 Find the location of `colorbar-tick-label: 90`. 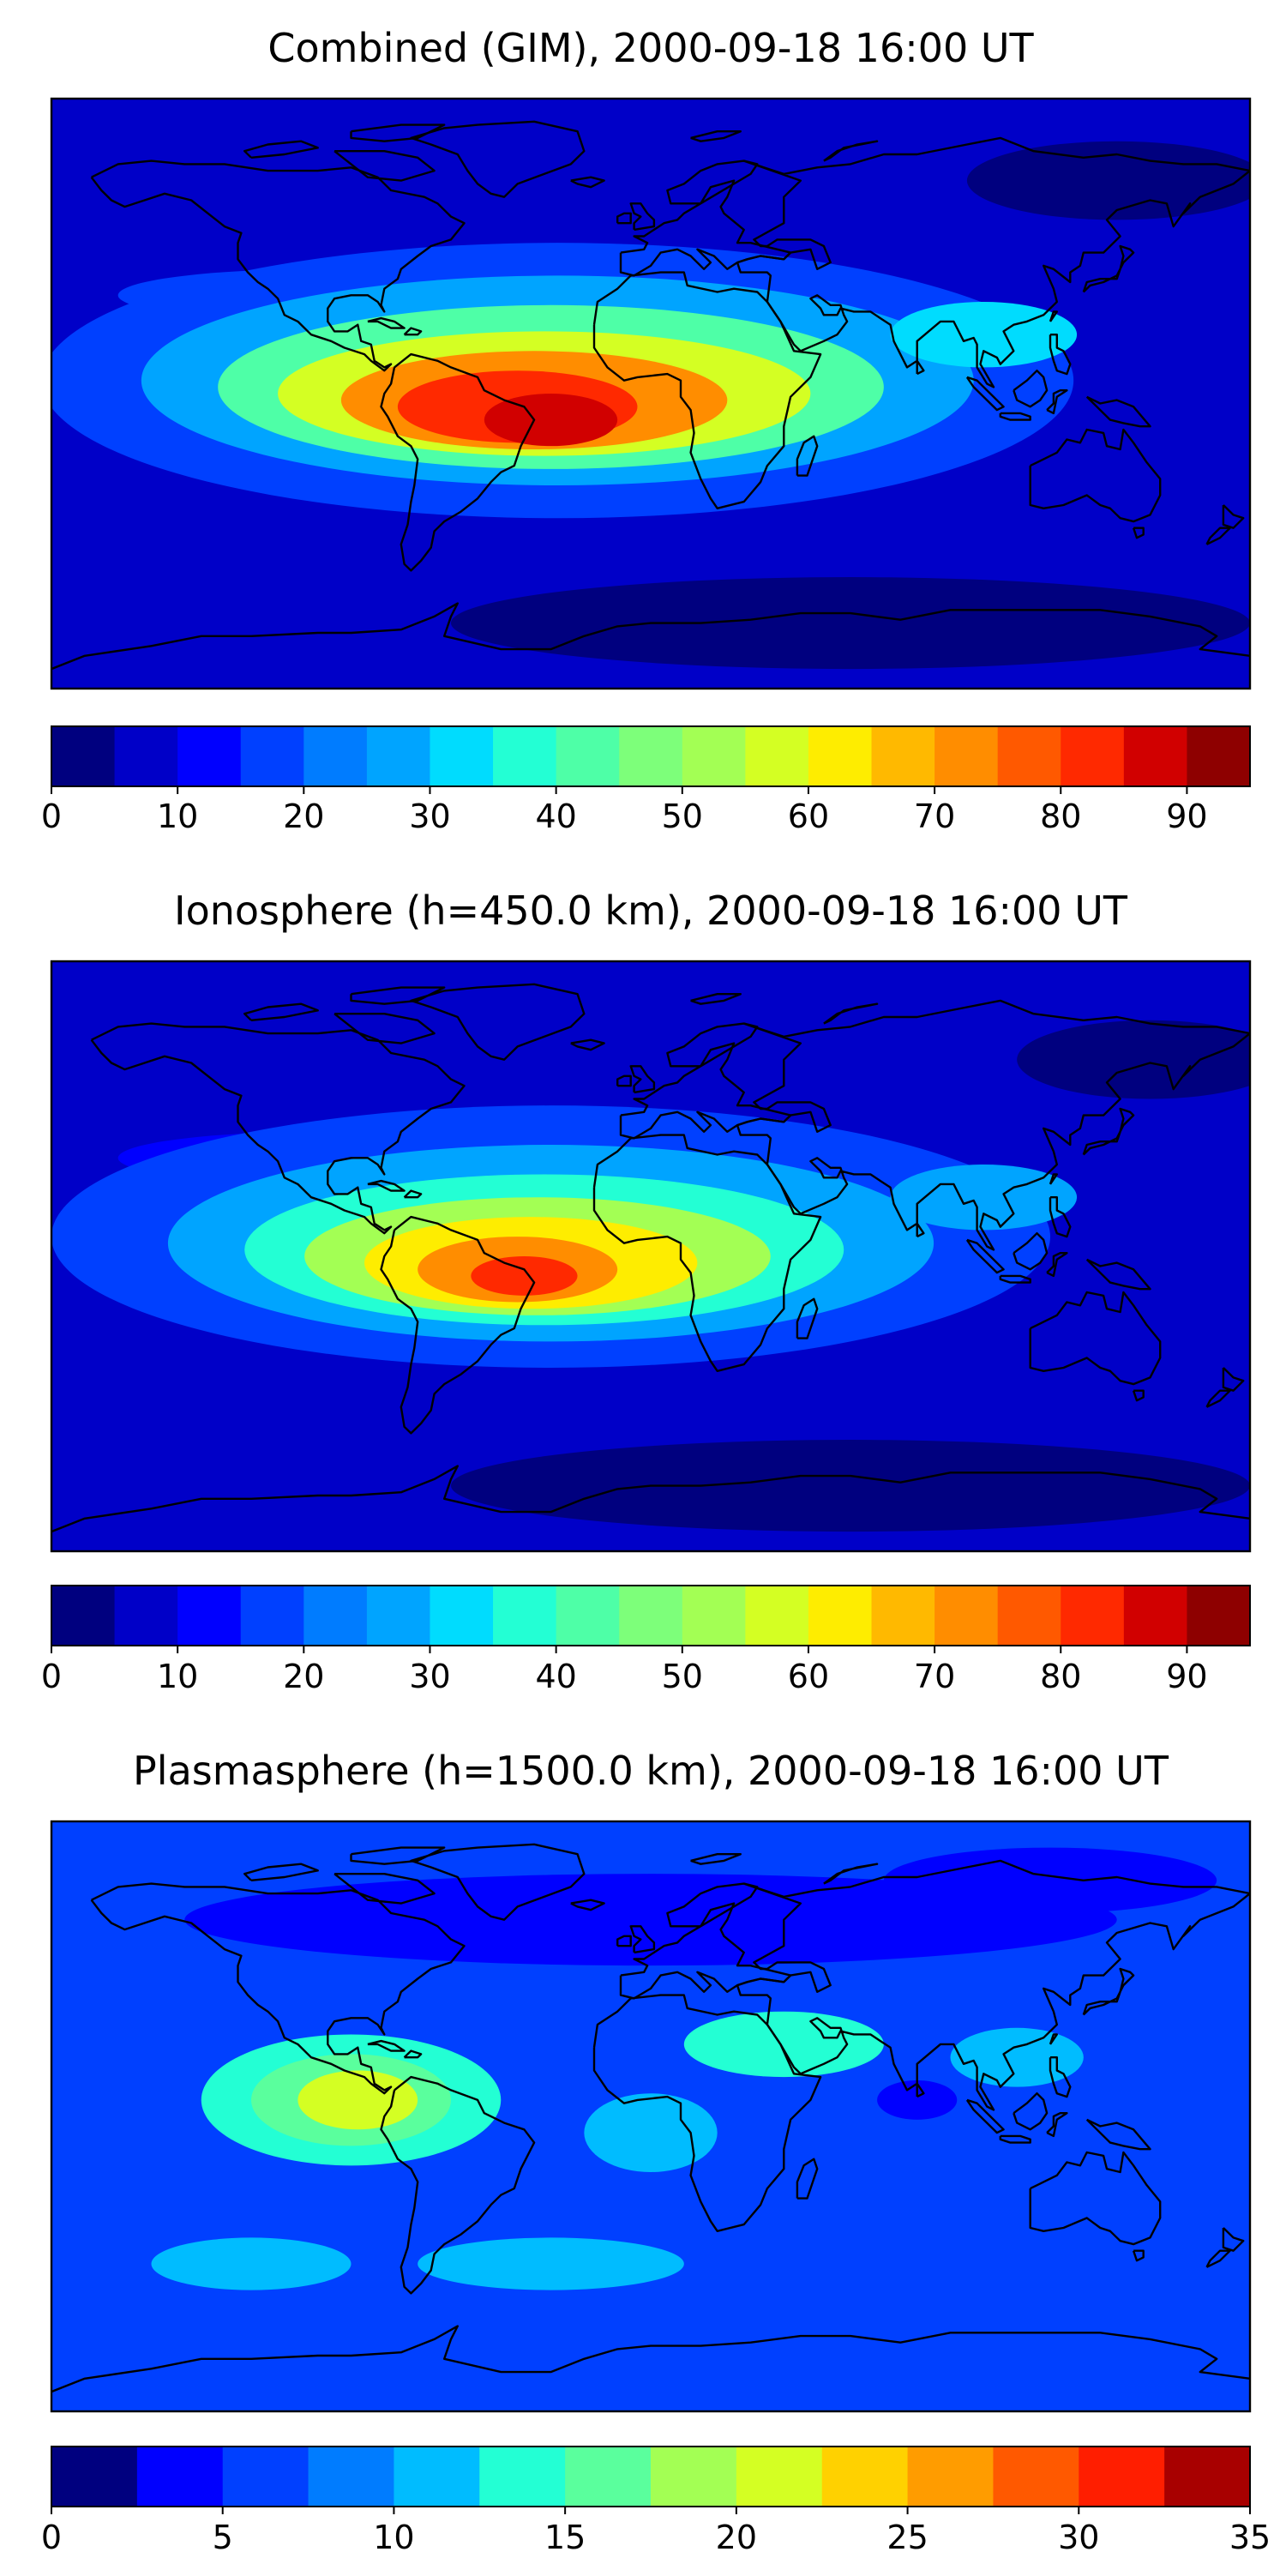

colorbar-tick-label: 90 is located at coordinates (1186, 816).